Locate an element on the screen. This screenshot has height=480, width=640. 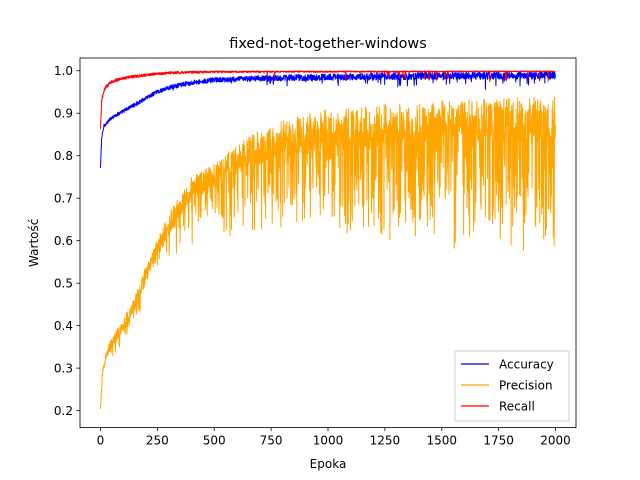
legend-label-precision: Precision is located at coordinates (526, 385).